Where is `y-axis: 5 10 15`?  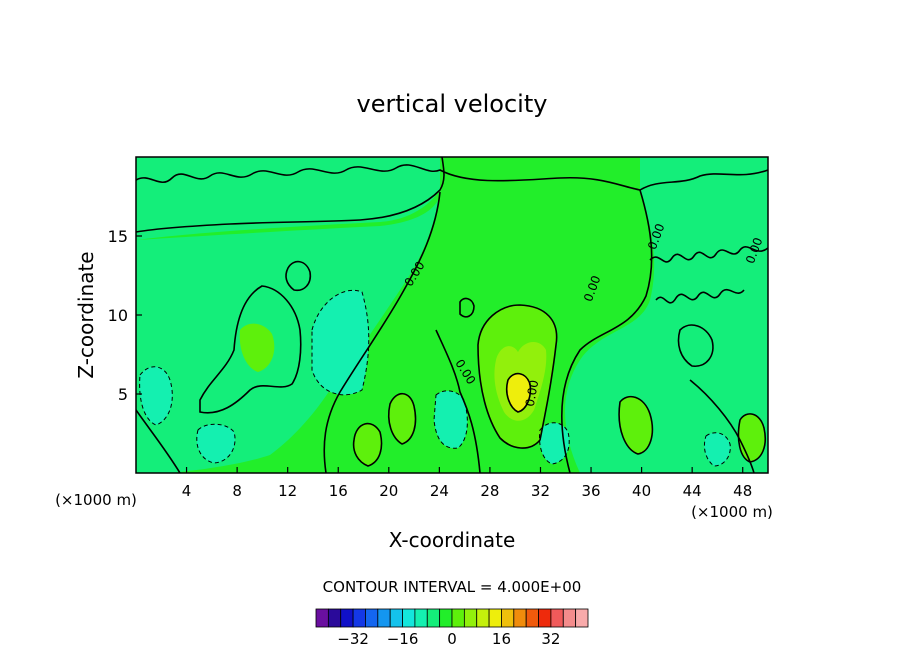
y-axis: 5 10 15 is located at coordinates (125, 315).